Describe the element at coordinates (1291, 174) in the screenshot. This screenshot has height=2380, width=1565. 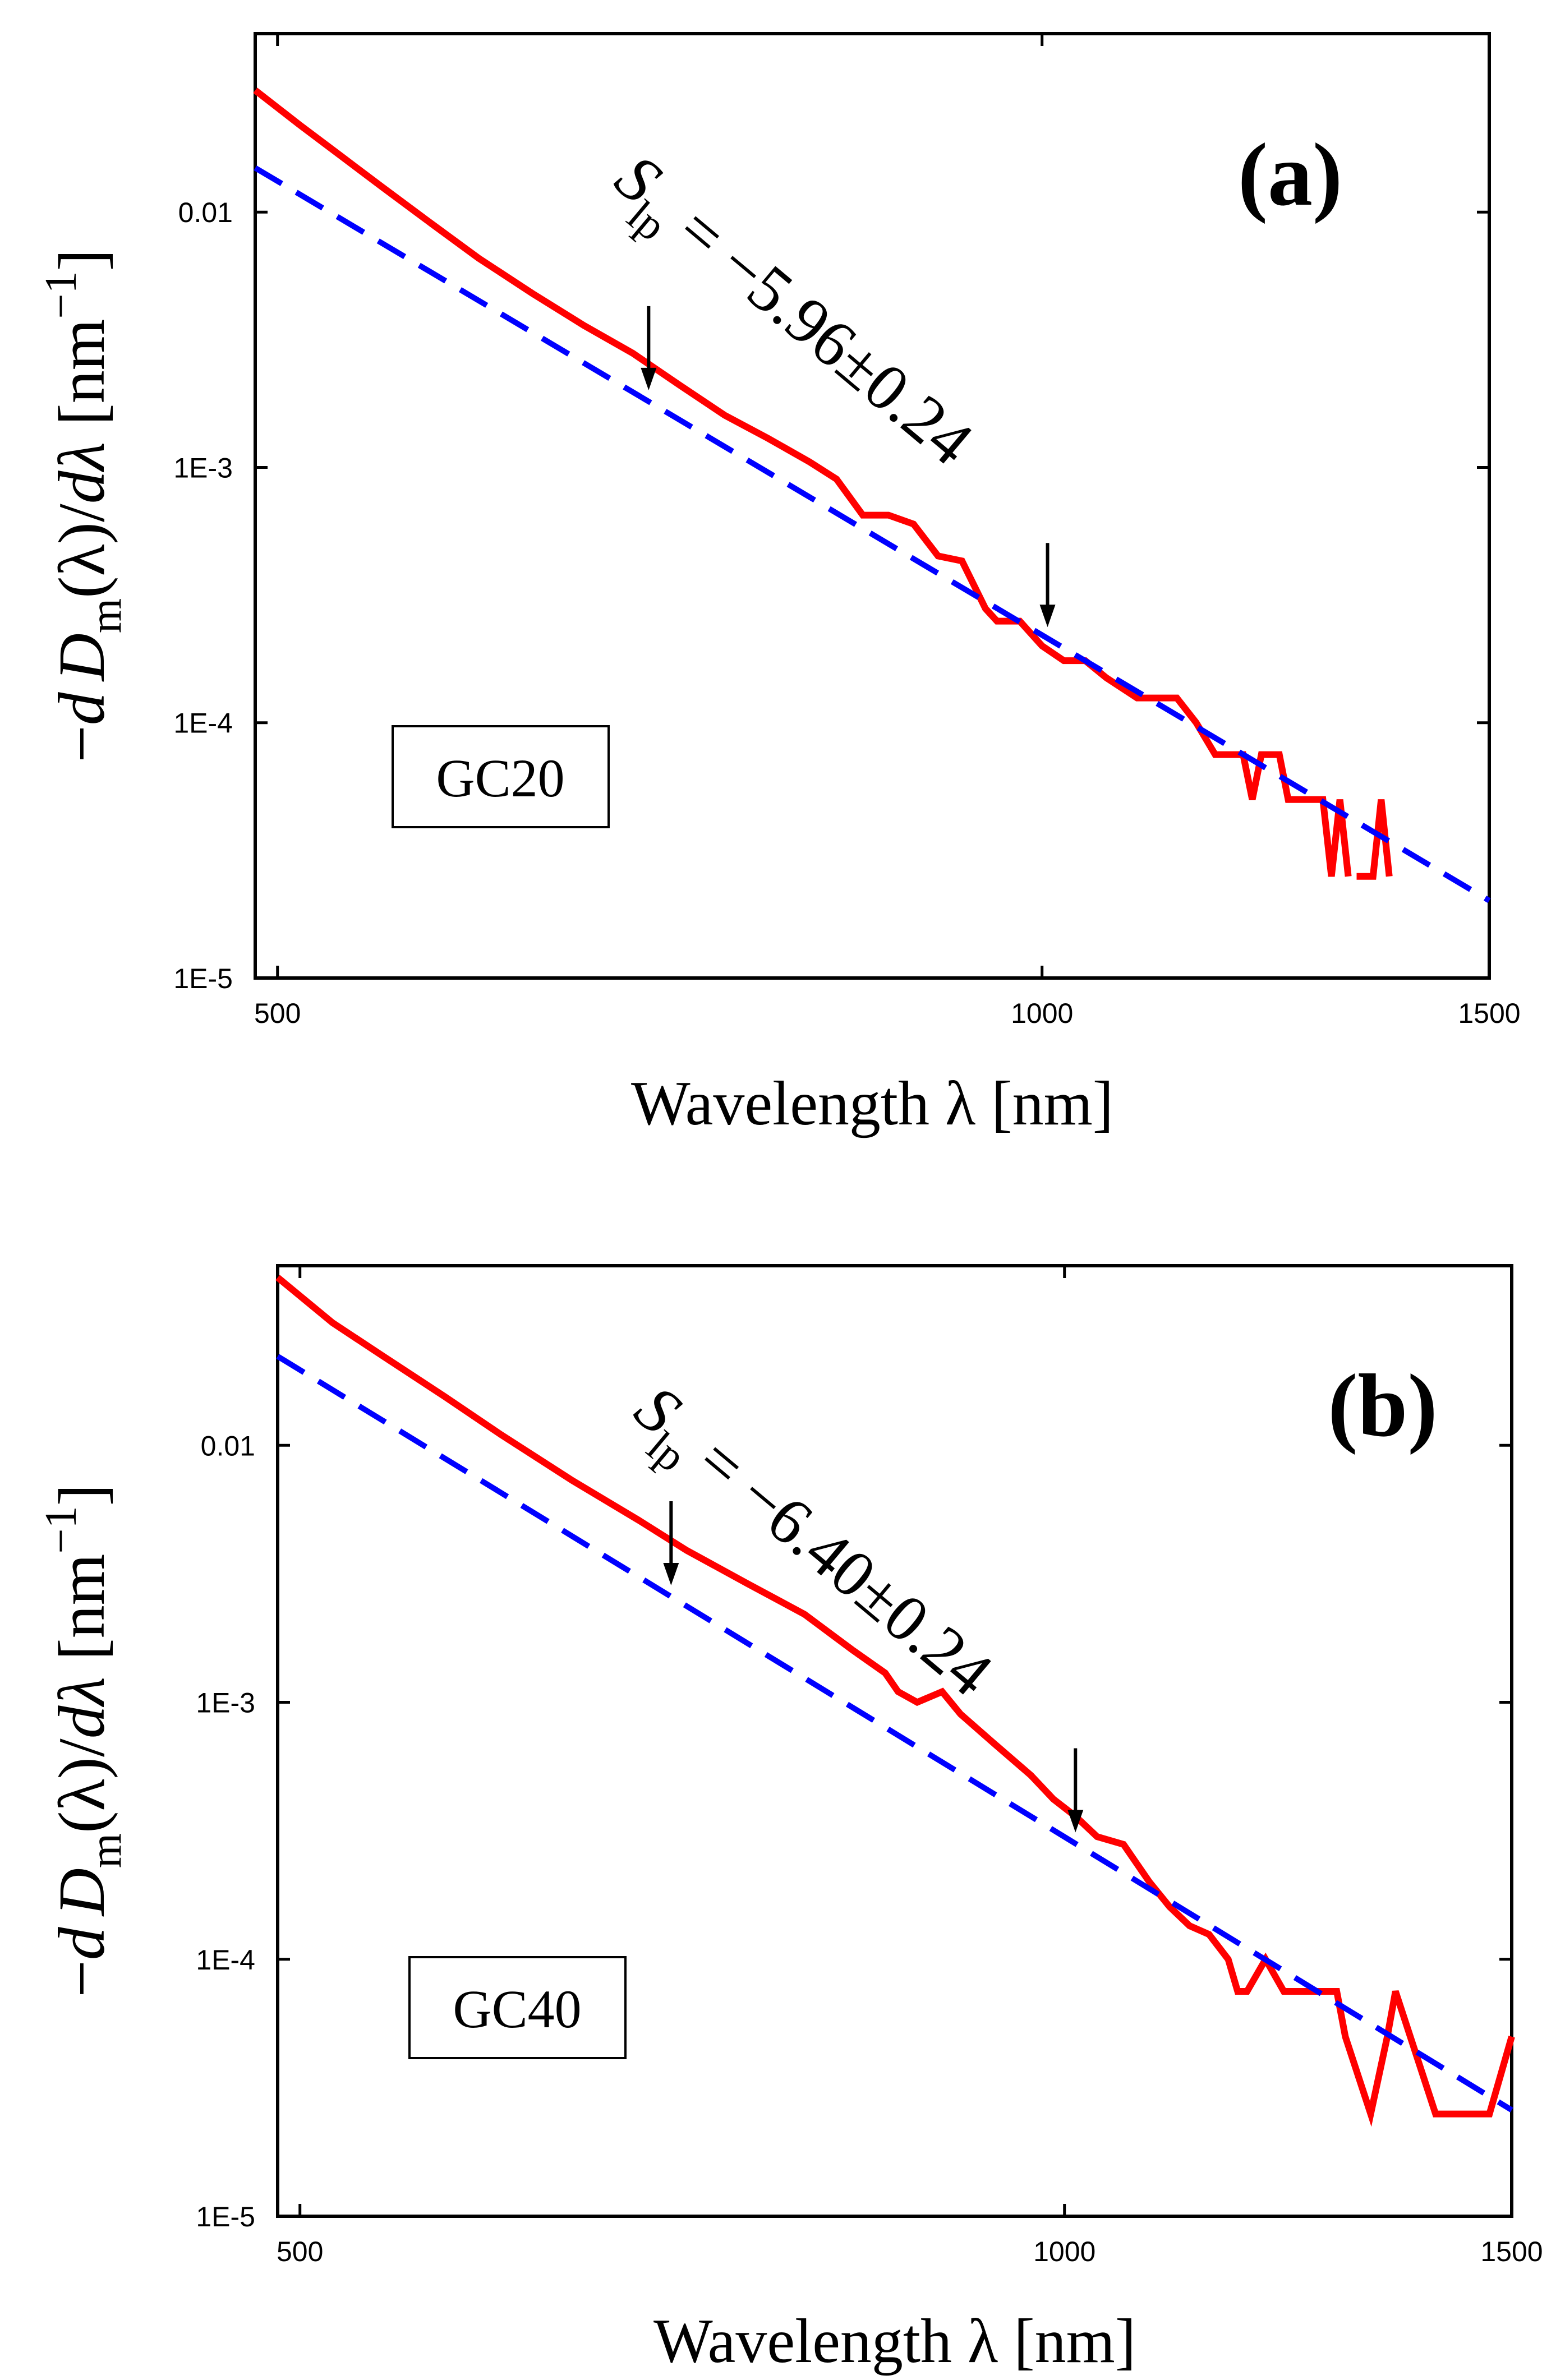
I see `panel-label: (a)` at that location.